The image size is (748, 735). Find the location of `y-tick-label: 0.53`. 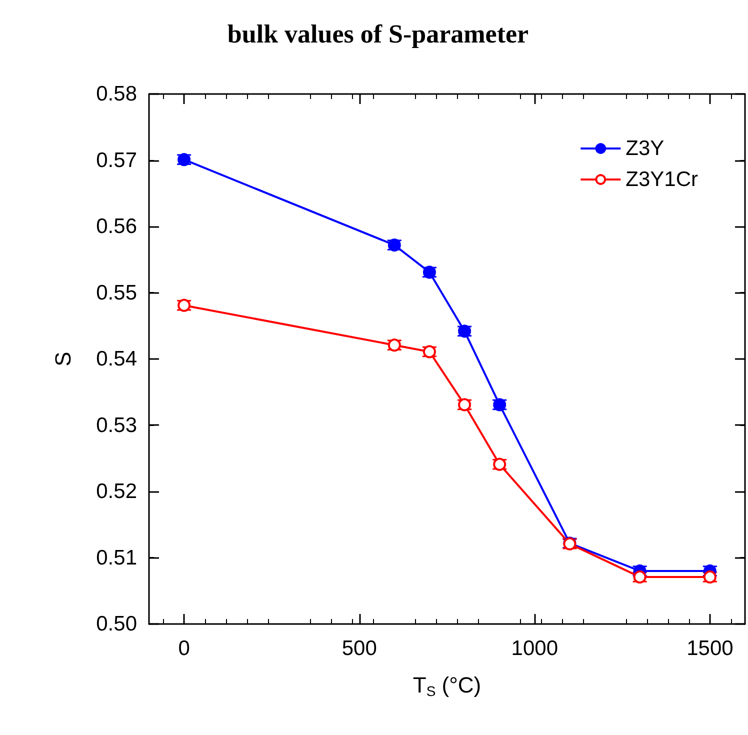

y-tick-label: 0.53 is located at coordinates (116, 425).